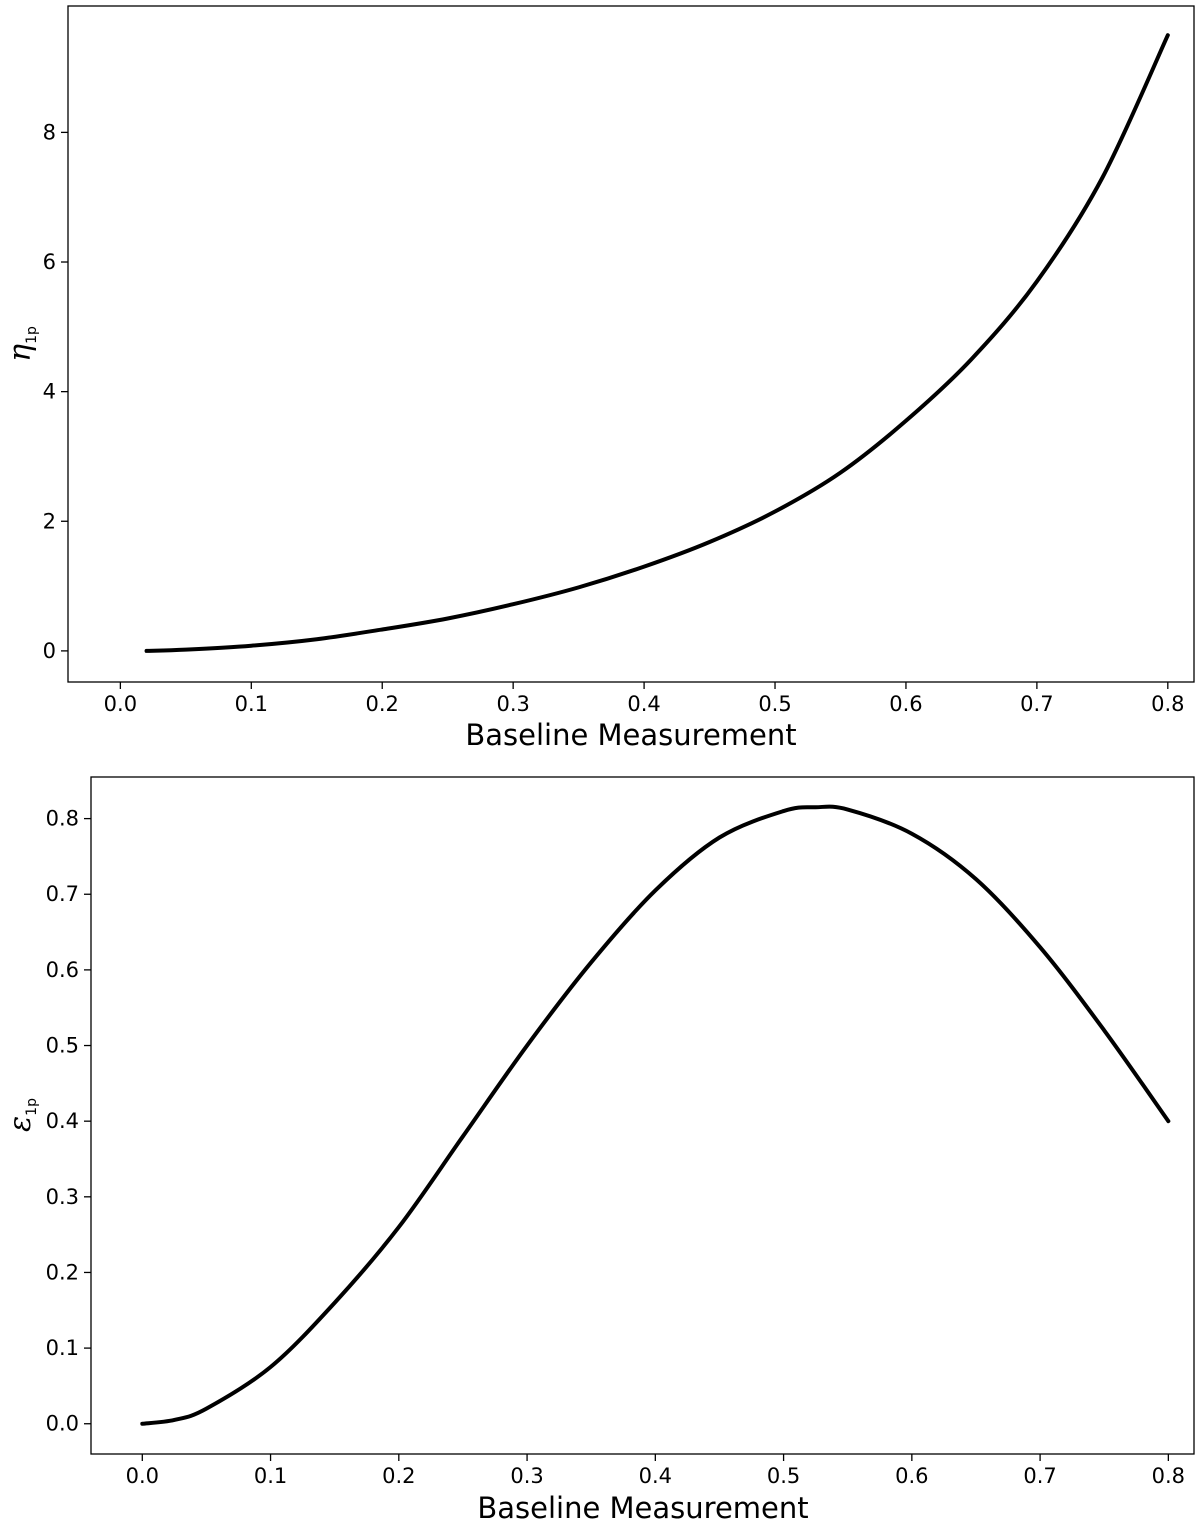 Image resolution: width=1200 pixels, height=1525 pixels. I want to click on x-ticks-top: 0.0 0.1 0.2 0.3 0.4 0.5 0.6 0.7 0.8, so click(644, 699).